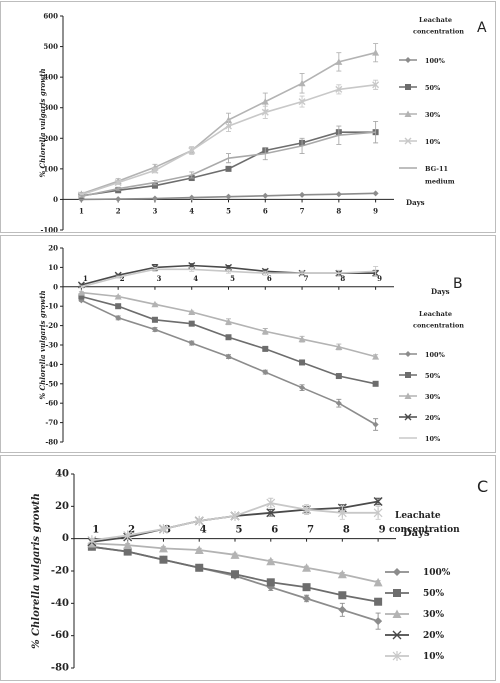 This screenshot has height=683, width=500. I want to click on series-bg-11-medium, so click(228, 159).